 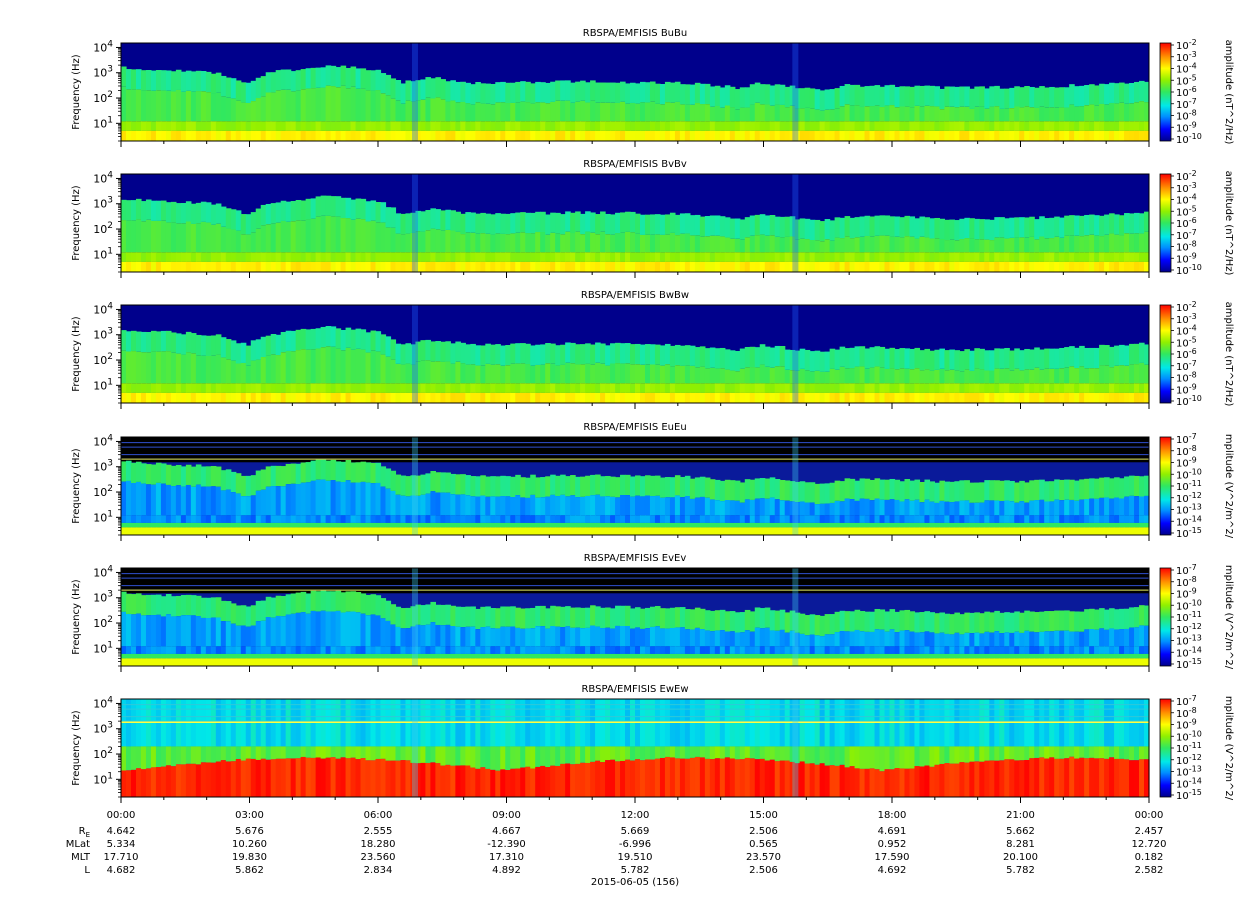 What do you see at coordinates (635, 295) in the screenshot?
I see `panel-title: RBSPA/EMFISIS BwBw` at bounding box center [635, 295].